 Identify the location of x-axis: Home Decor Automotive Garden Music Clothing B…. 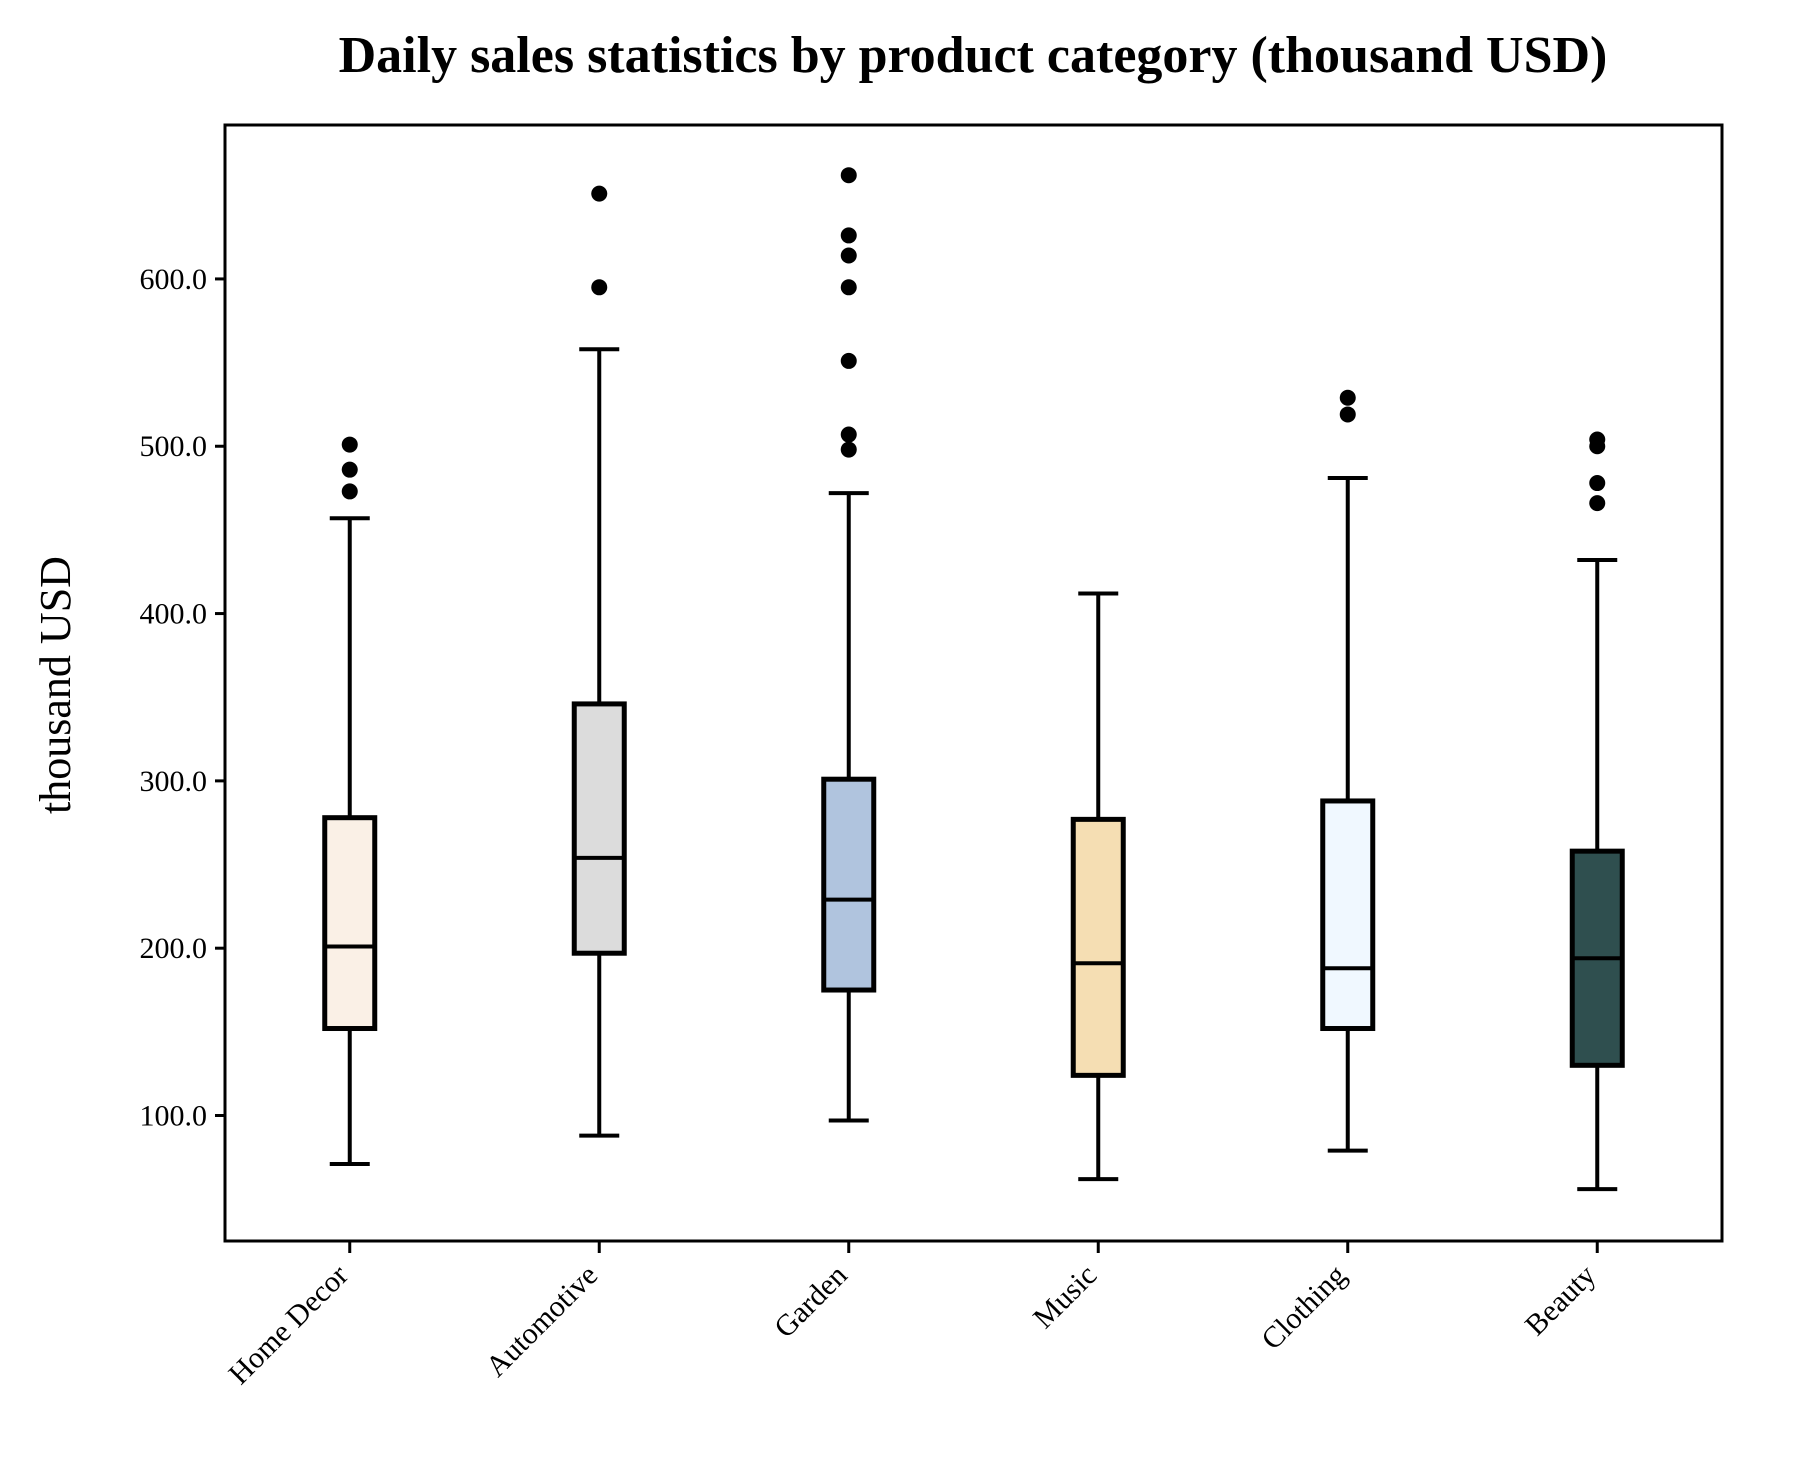
(912, 1316).